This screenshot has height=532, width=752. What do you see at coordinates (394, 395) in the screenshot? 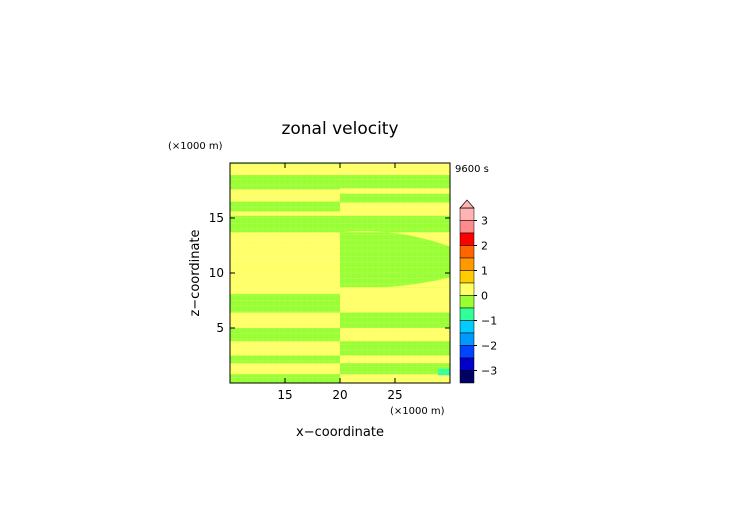
I see `x-tick-label: 25` at bounding box center [394, 395].